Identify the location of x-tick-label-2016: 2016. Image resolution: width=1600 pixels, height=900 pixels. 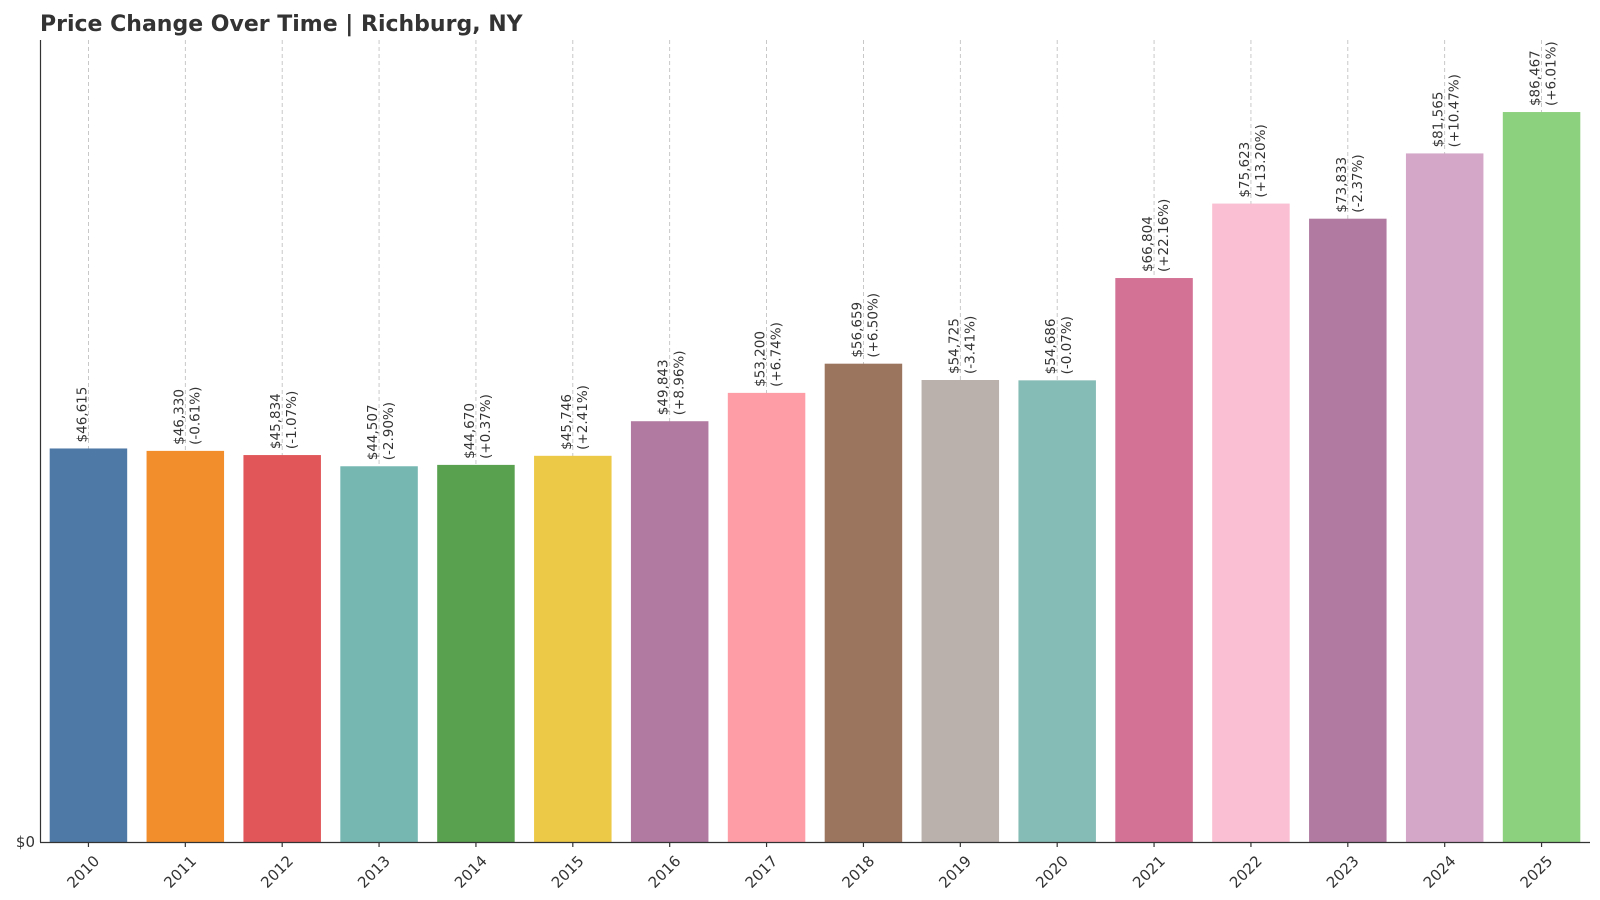
(665, 872).